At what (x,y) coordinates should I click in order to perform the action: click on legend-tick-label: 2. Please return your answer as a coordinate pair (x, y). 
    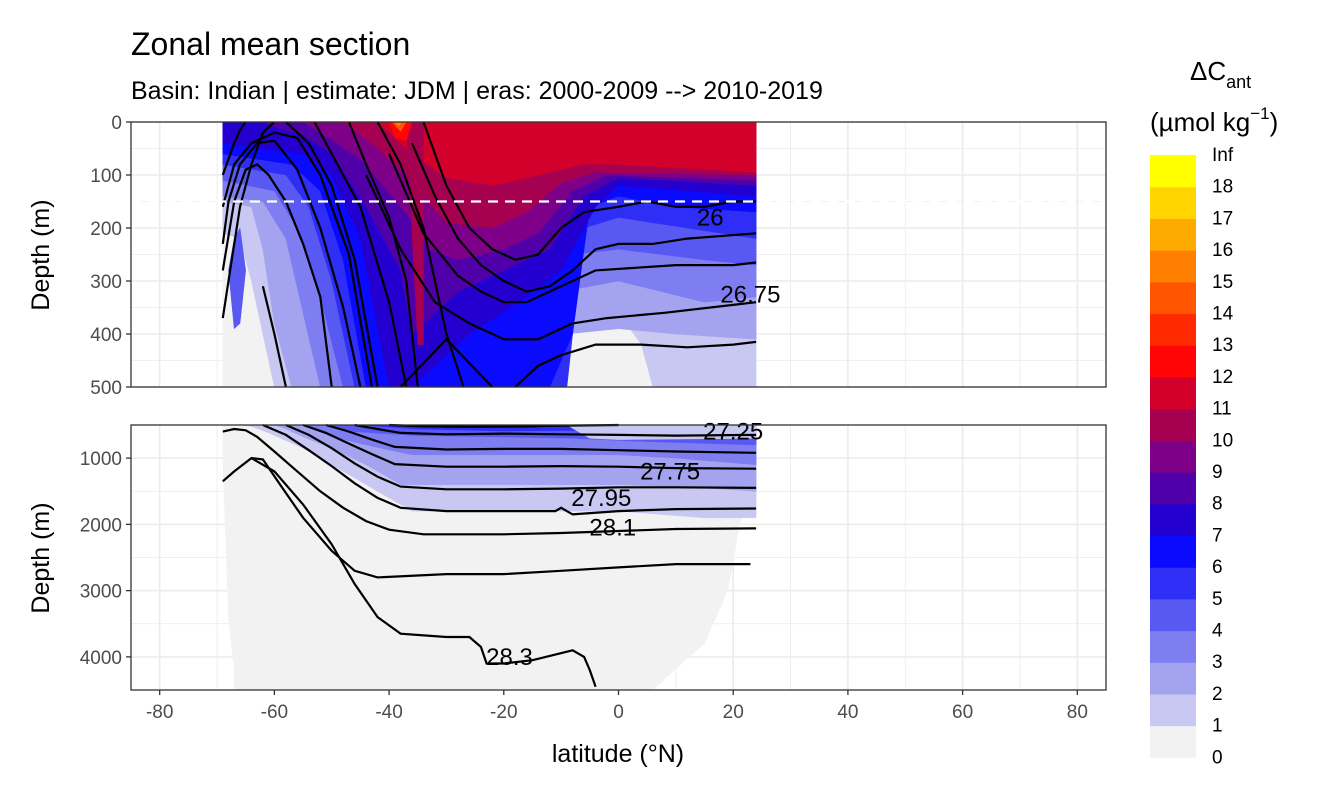
    Looking at the image, I should click on (1217, 694).